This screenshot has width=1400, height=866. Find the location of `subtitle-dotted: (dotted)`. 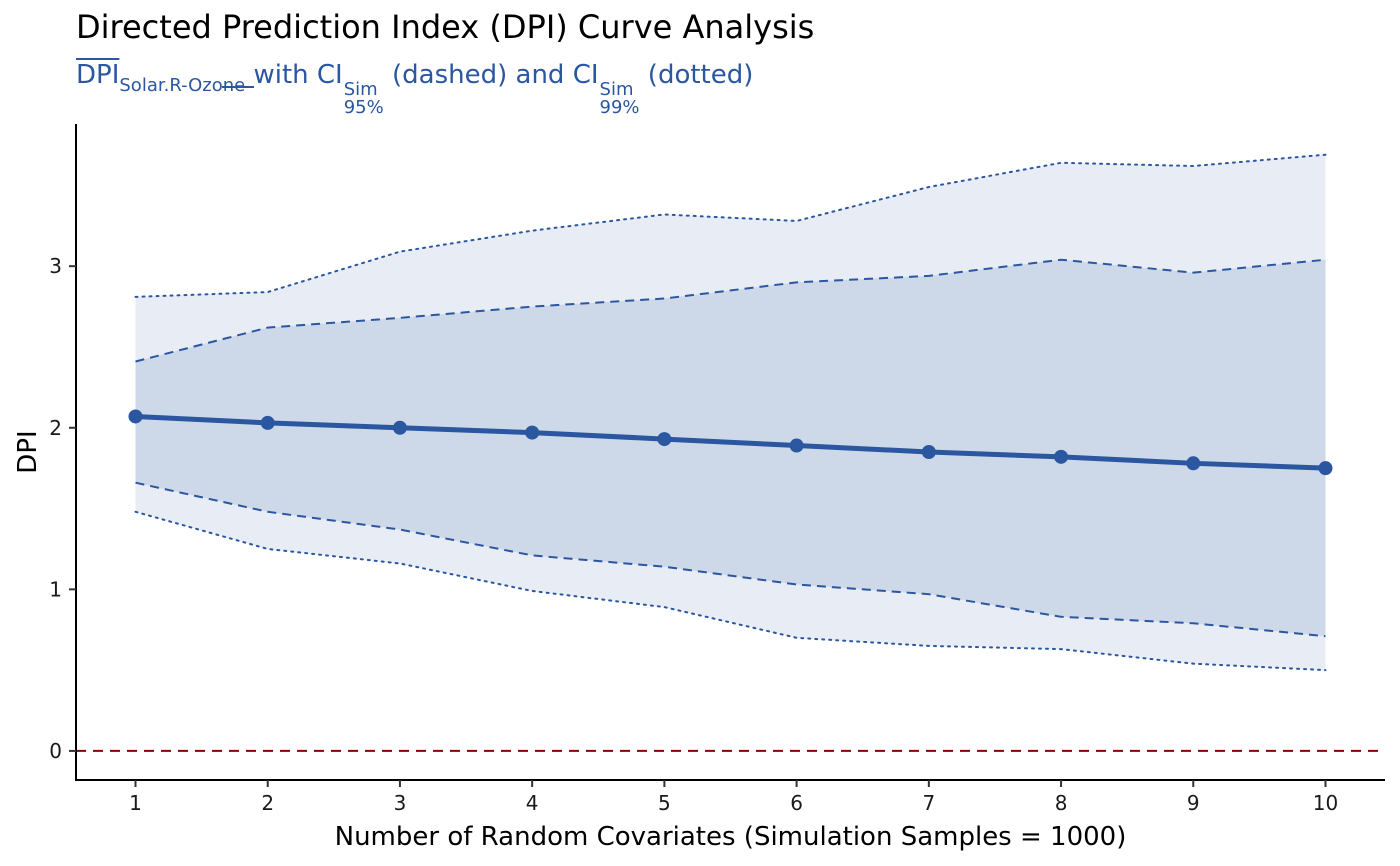

subtitle-dotted: (dotted) is located at coordinates (696, 75).